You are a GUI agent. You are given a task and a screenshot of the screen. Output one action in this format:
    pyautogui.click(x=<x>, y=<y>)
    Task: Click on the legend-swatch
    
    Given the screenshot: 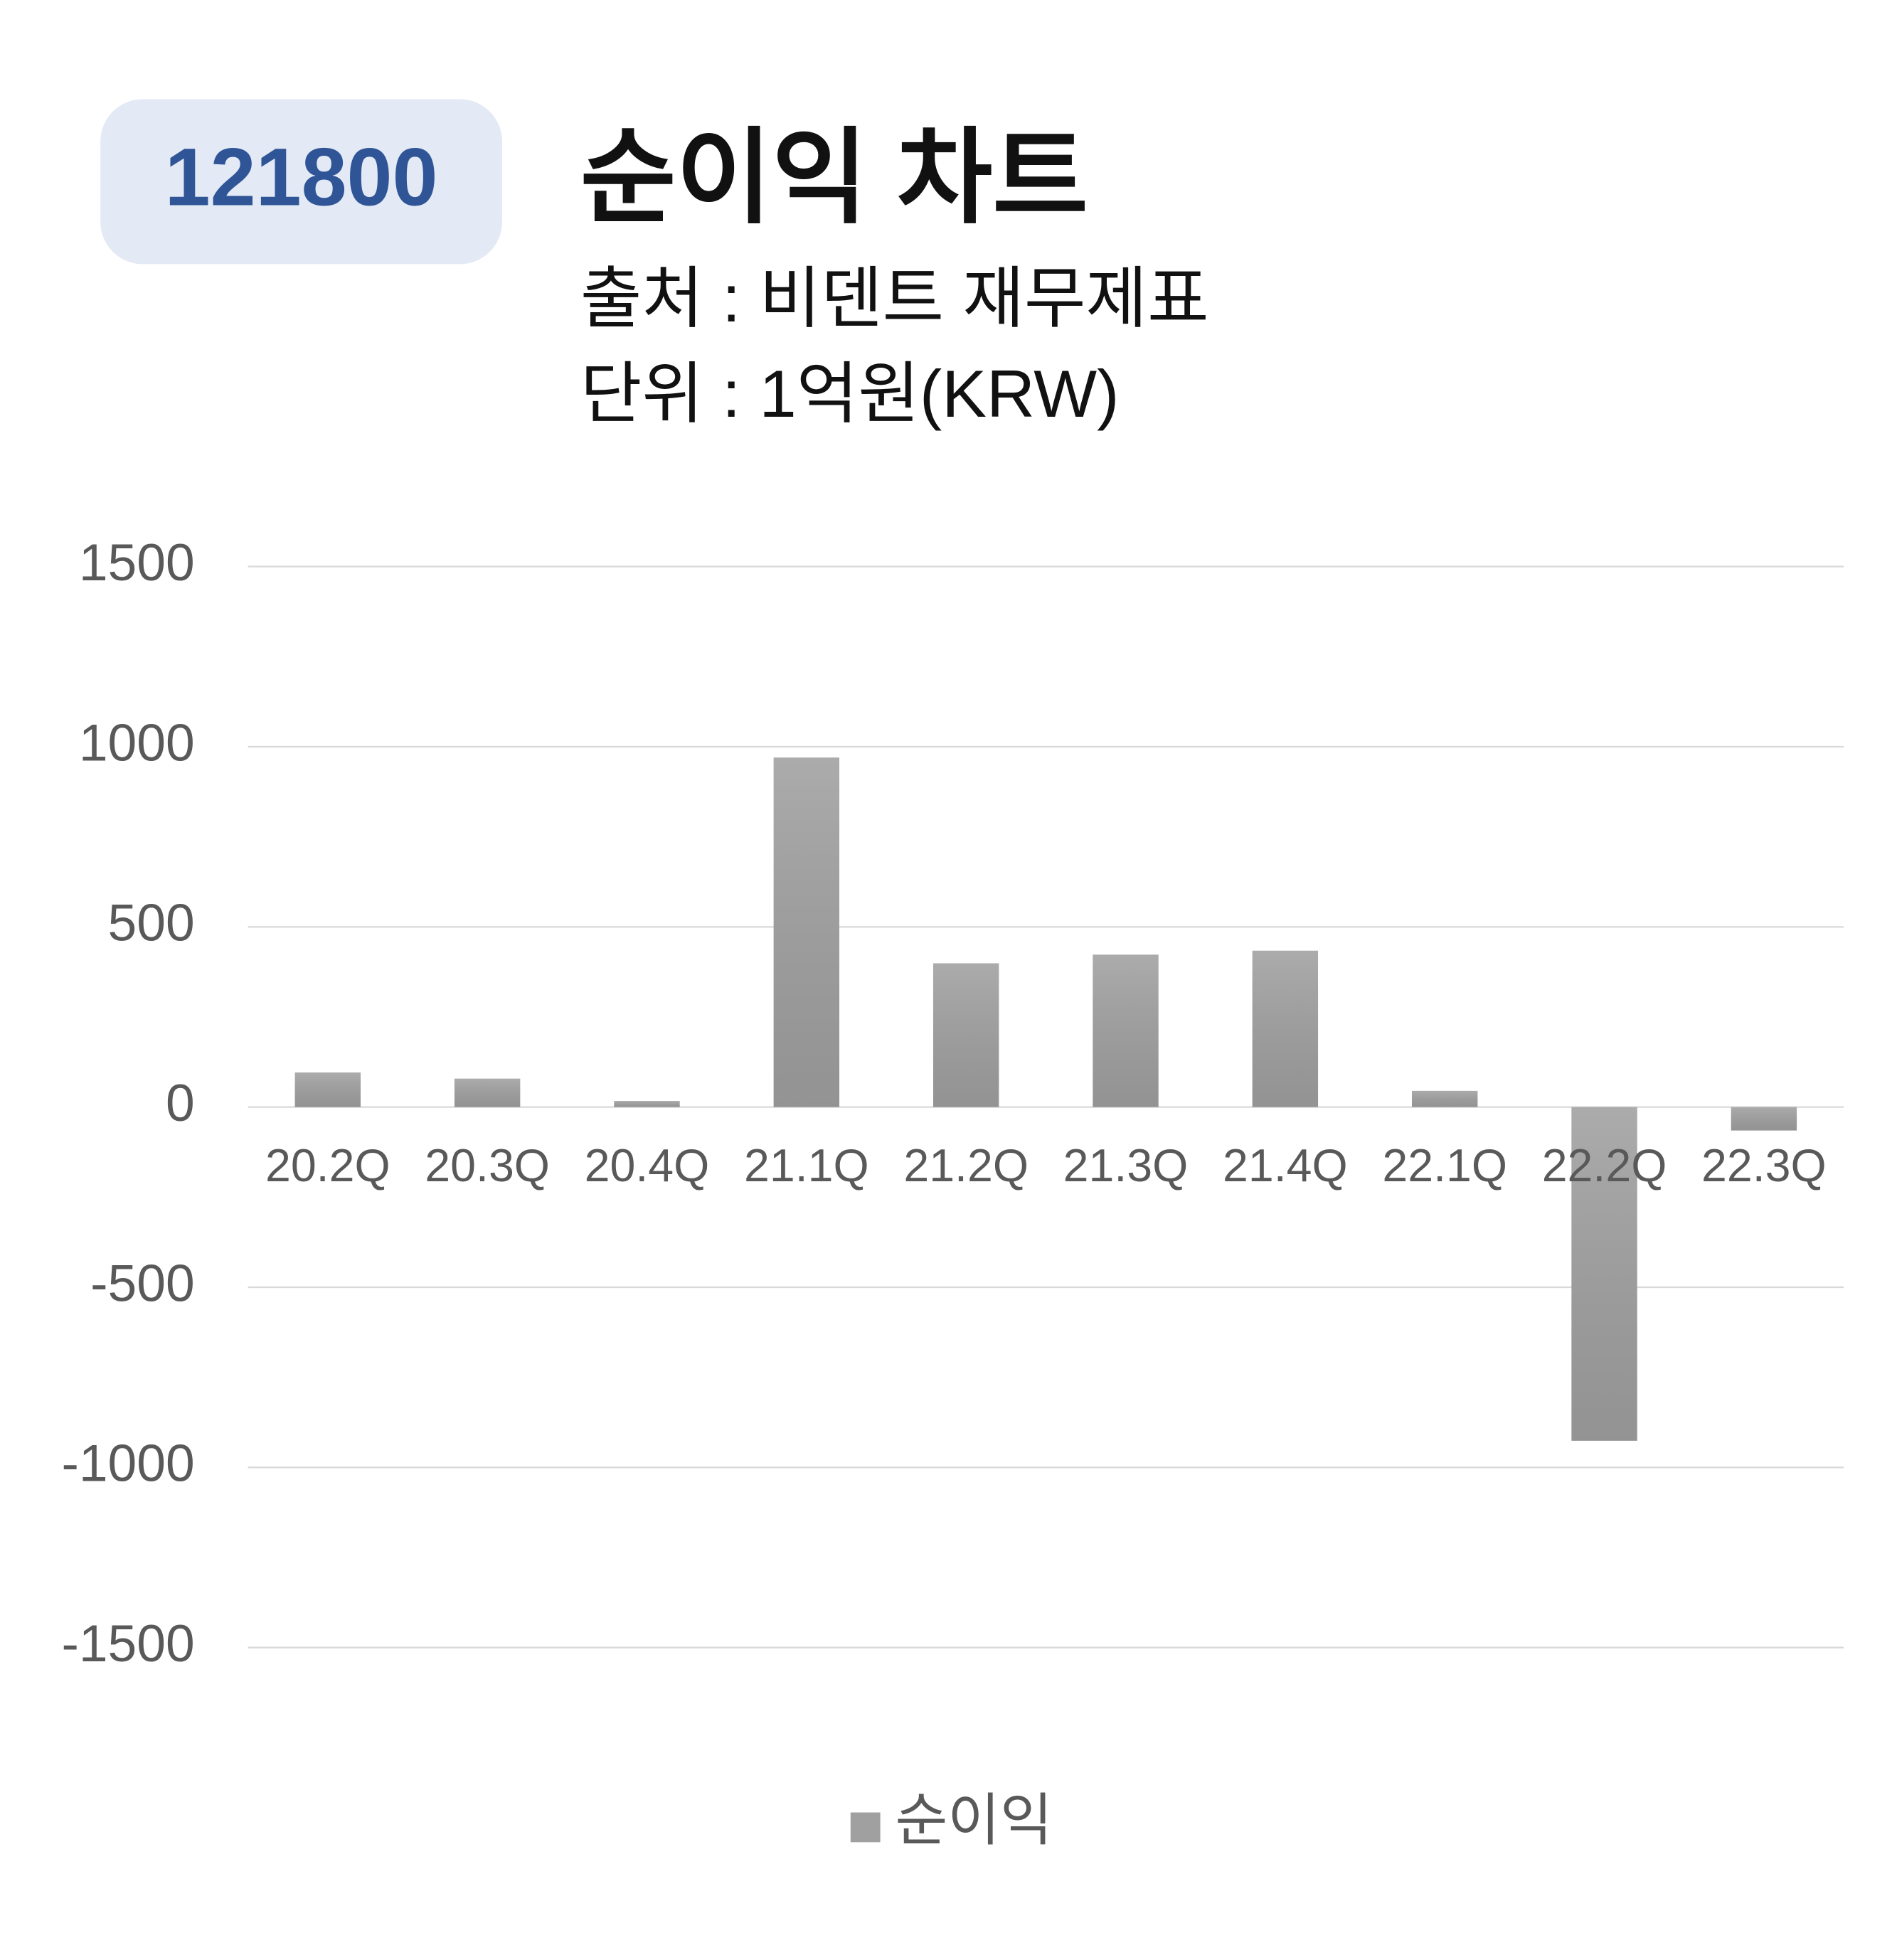 What is the action you would take?
    pyautogui.click(x=865, y=1827)
    